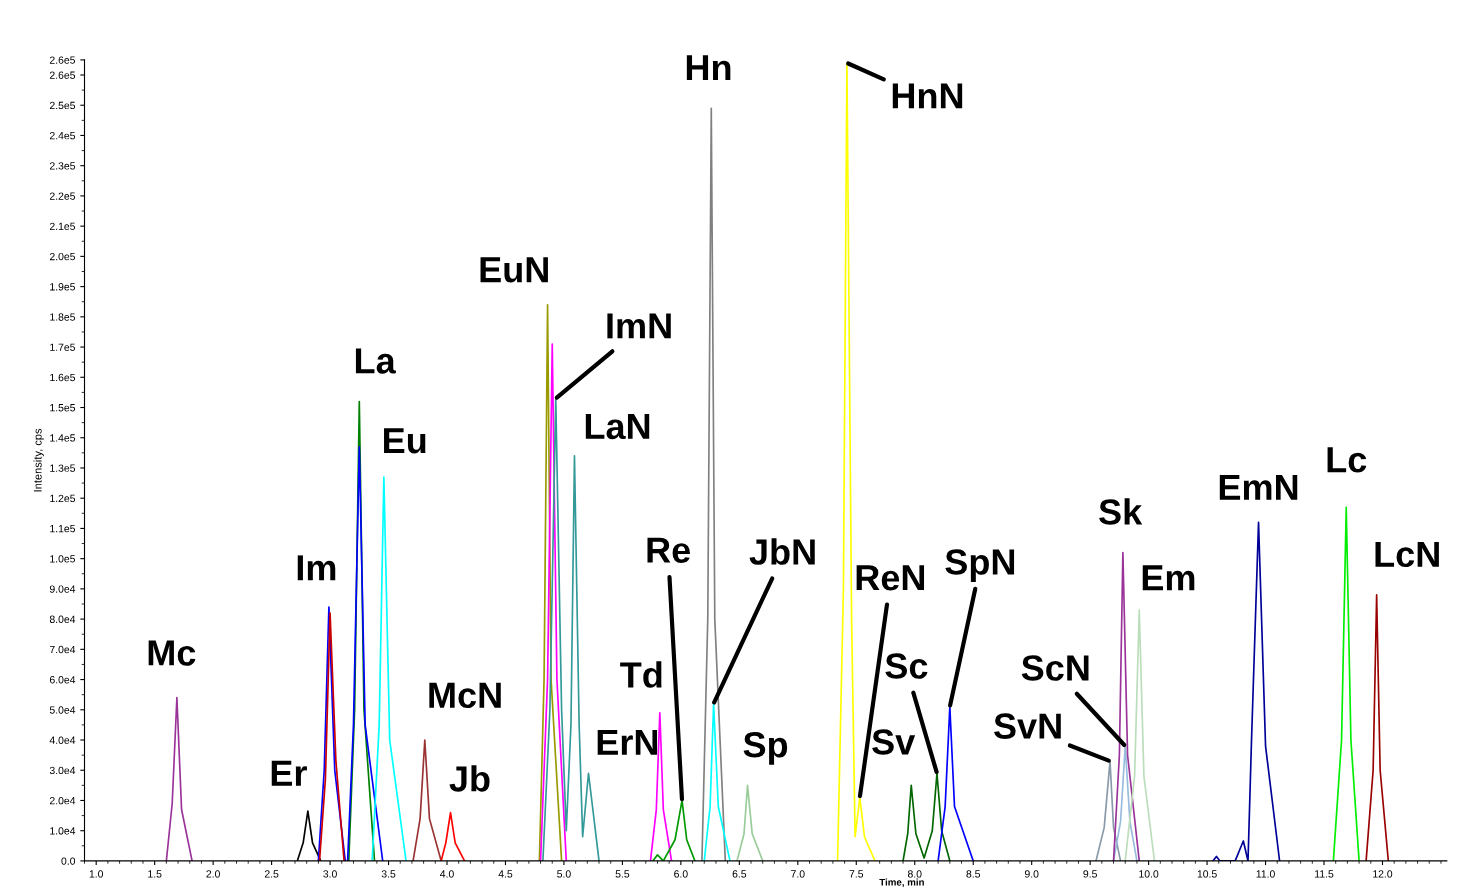  What do you see at coordinates (62, 649) in the screenshot?
I see `y-tick-label: 7.0e4` at bounding box center [62, 649].